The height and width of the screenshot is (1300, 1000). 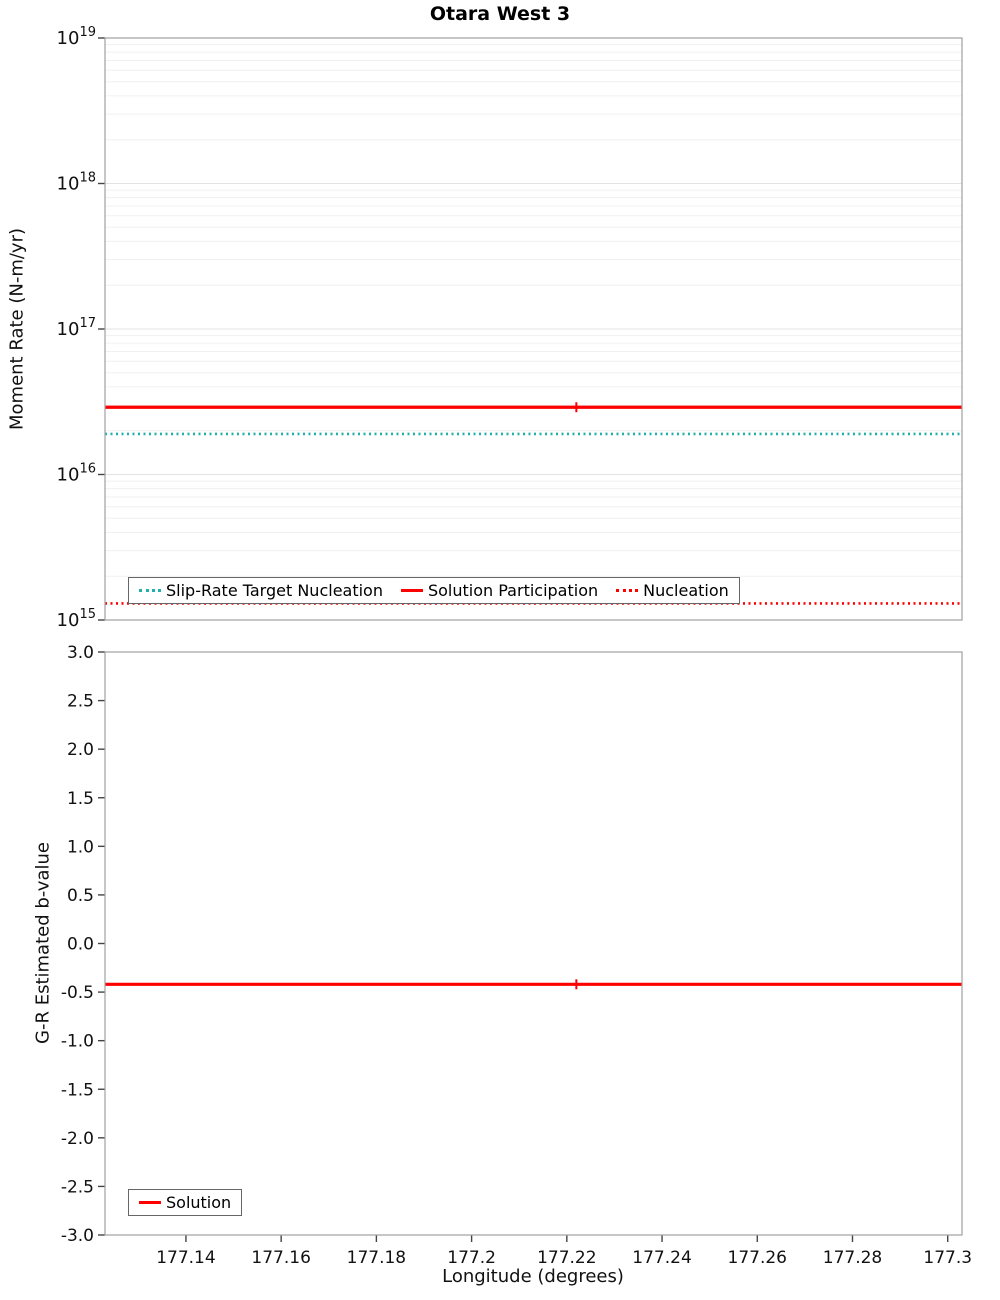 What do you see at coordinates (43, 943) in the screenshot?
I see `y-axis-label-b-value: G-R Estimated b-value` at bounding box center [43, 943].